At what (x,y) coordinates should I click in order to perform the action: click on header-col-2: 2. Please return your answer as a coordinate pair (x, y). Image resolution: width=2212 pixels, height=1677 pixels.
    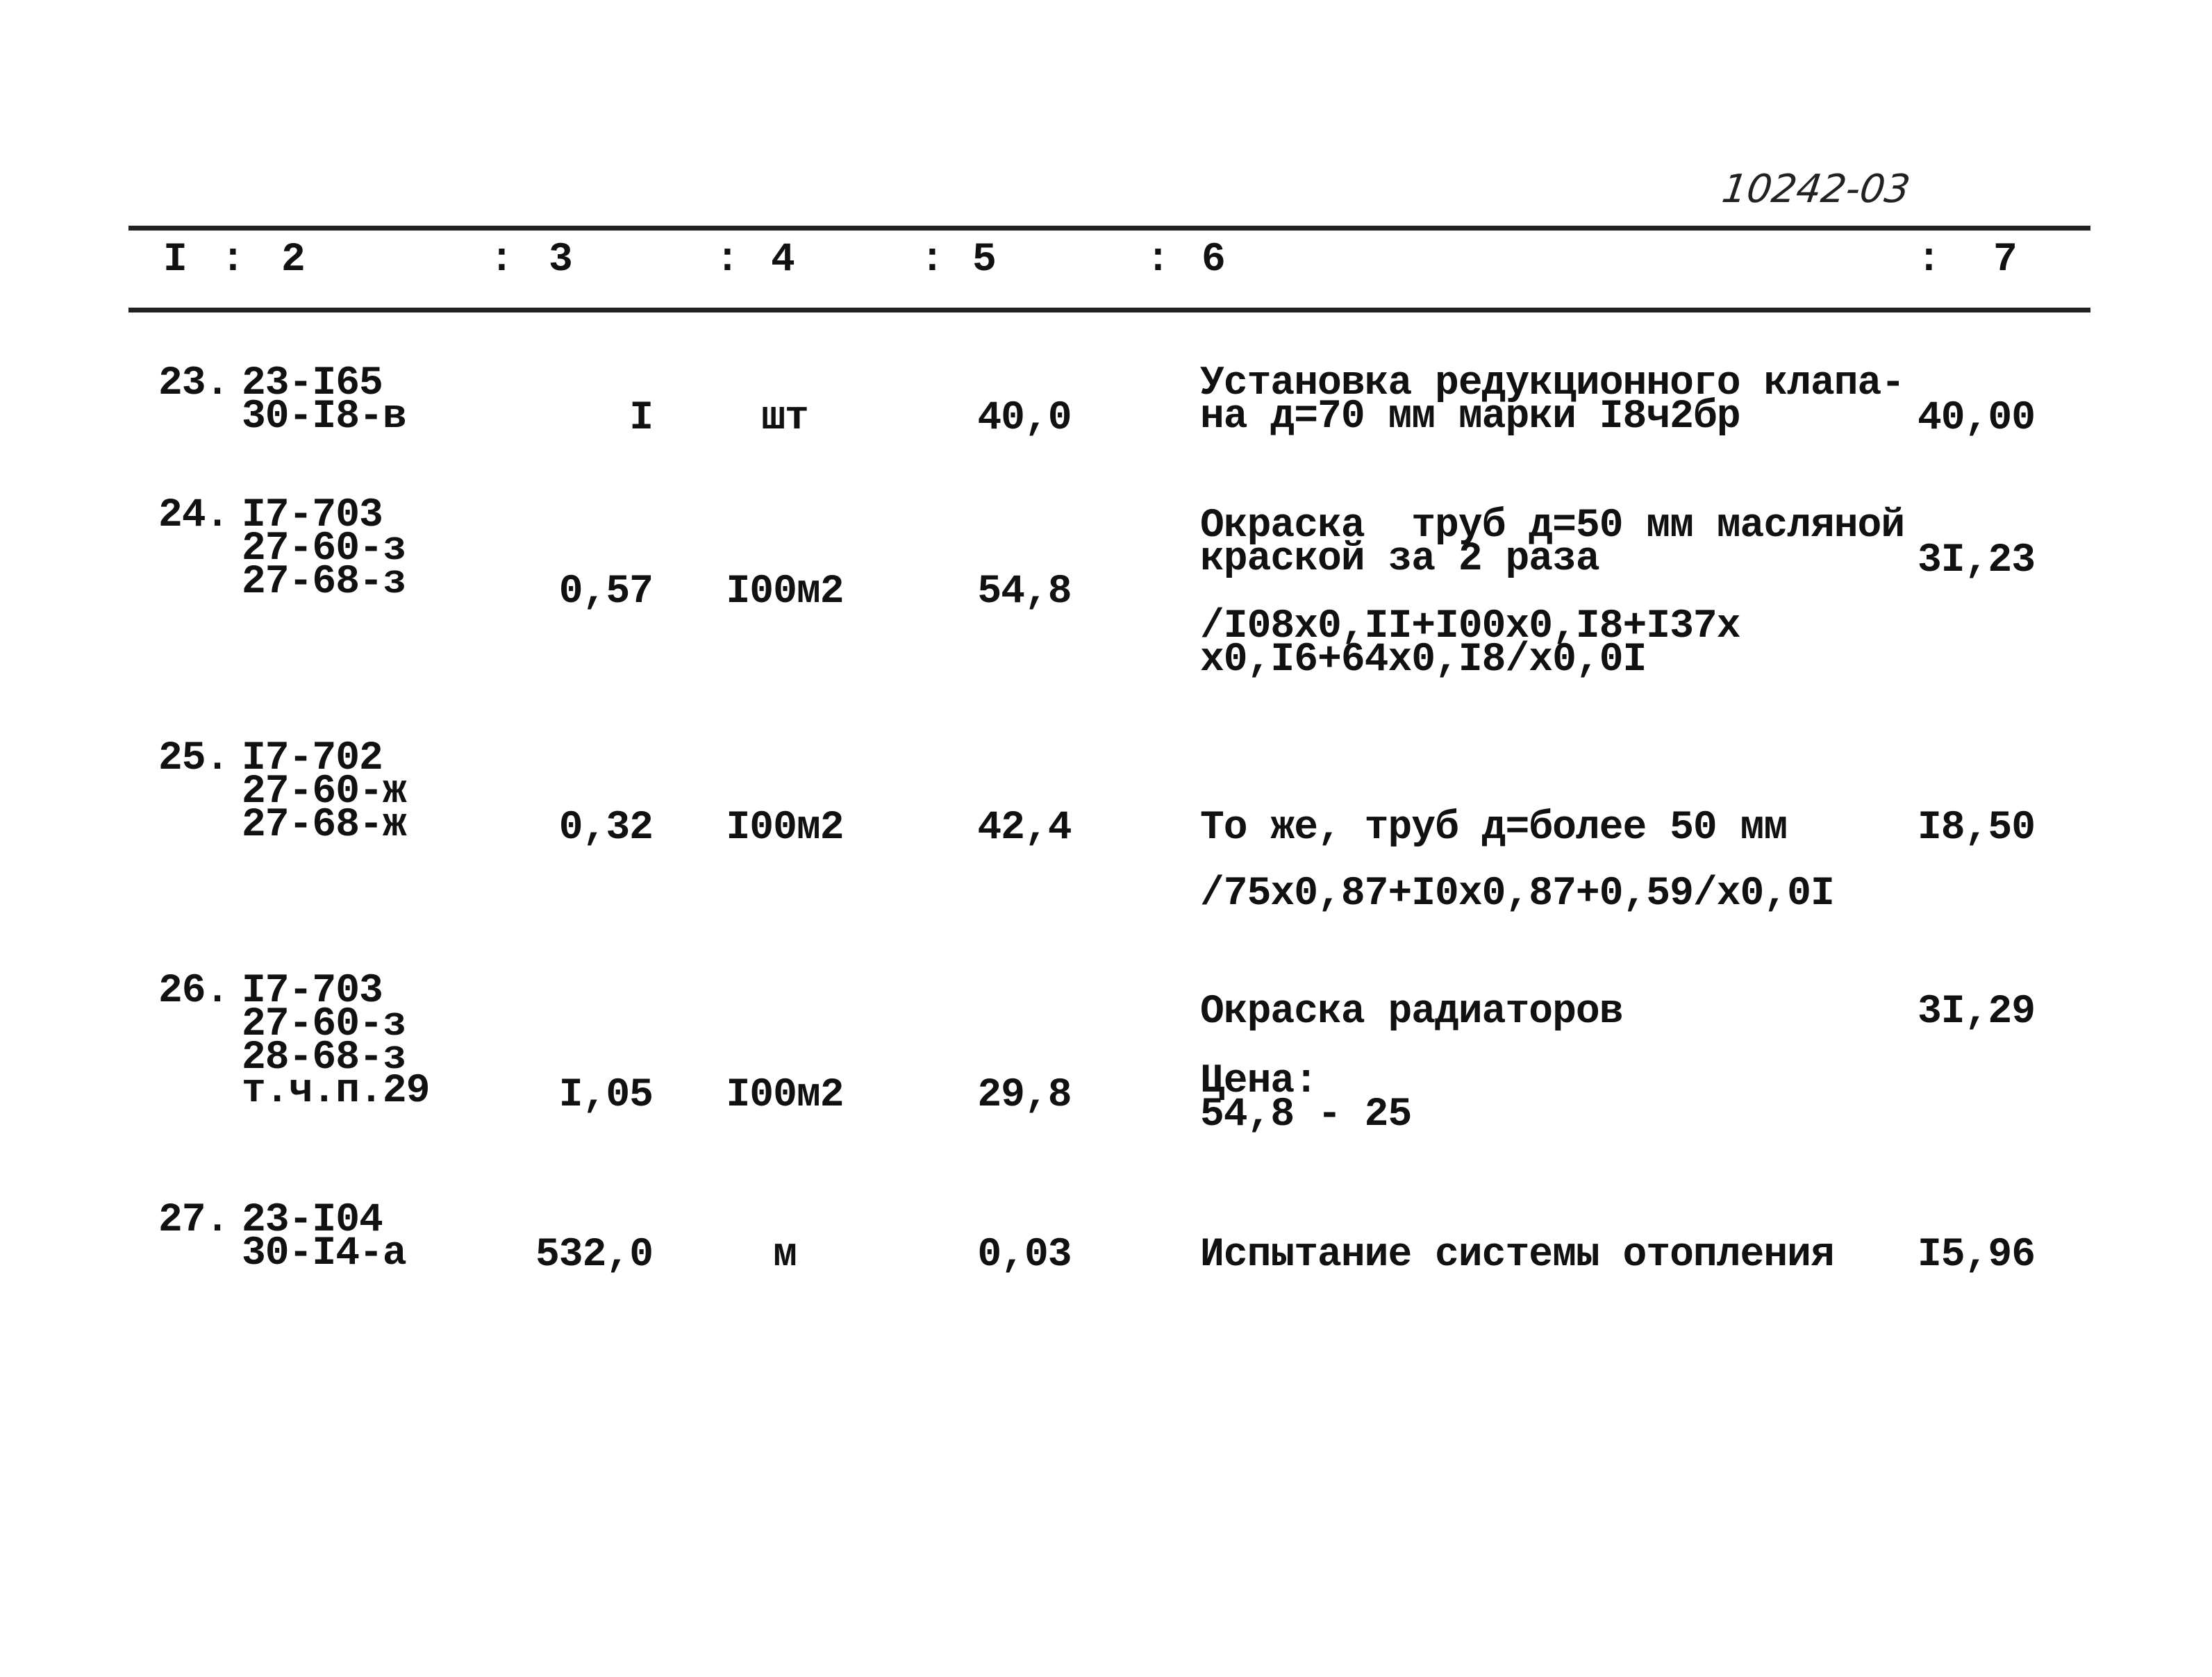
    Looking at the image, I should click on (293, 260).